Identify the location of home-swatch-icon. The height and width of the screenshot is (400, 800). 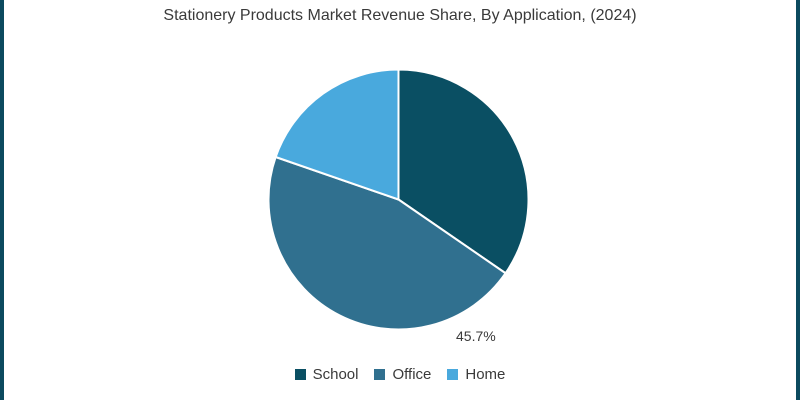
(453, 374).